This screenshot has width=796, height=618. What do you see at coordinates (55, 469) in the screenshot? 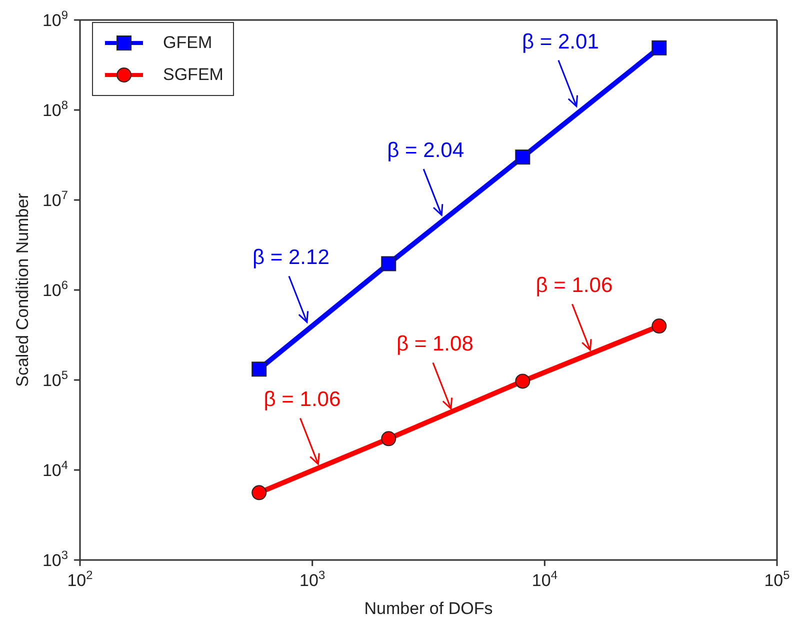
I see `y-tick-label: 10$^{4}$` at bounding box center [55, 469].